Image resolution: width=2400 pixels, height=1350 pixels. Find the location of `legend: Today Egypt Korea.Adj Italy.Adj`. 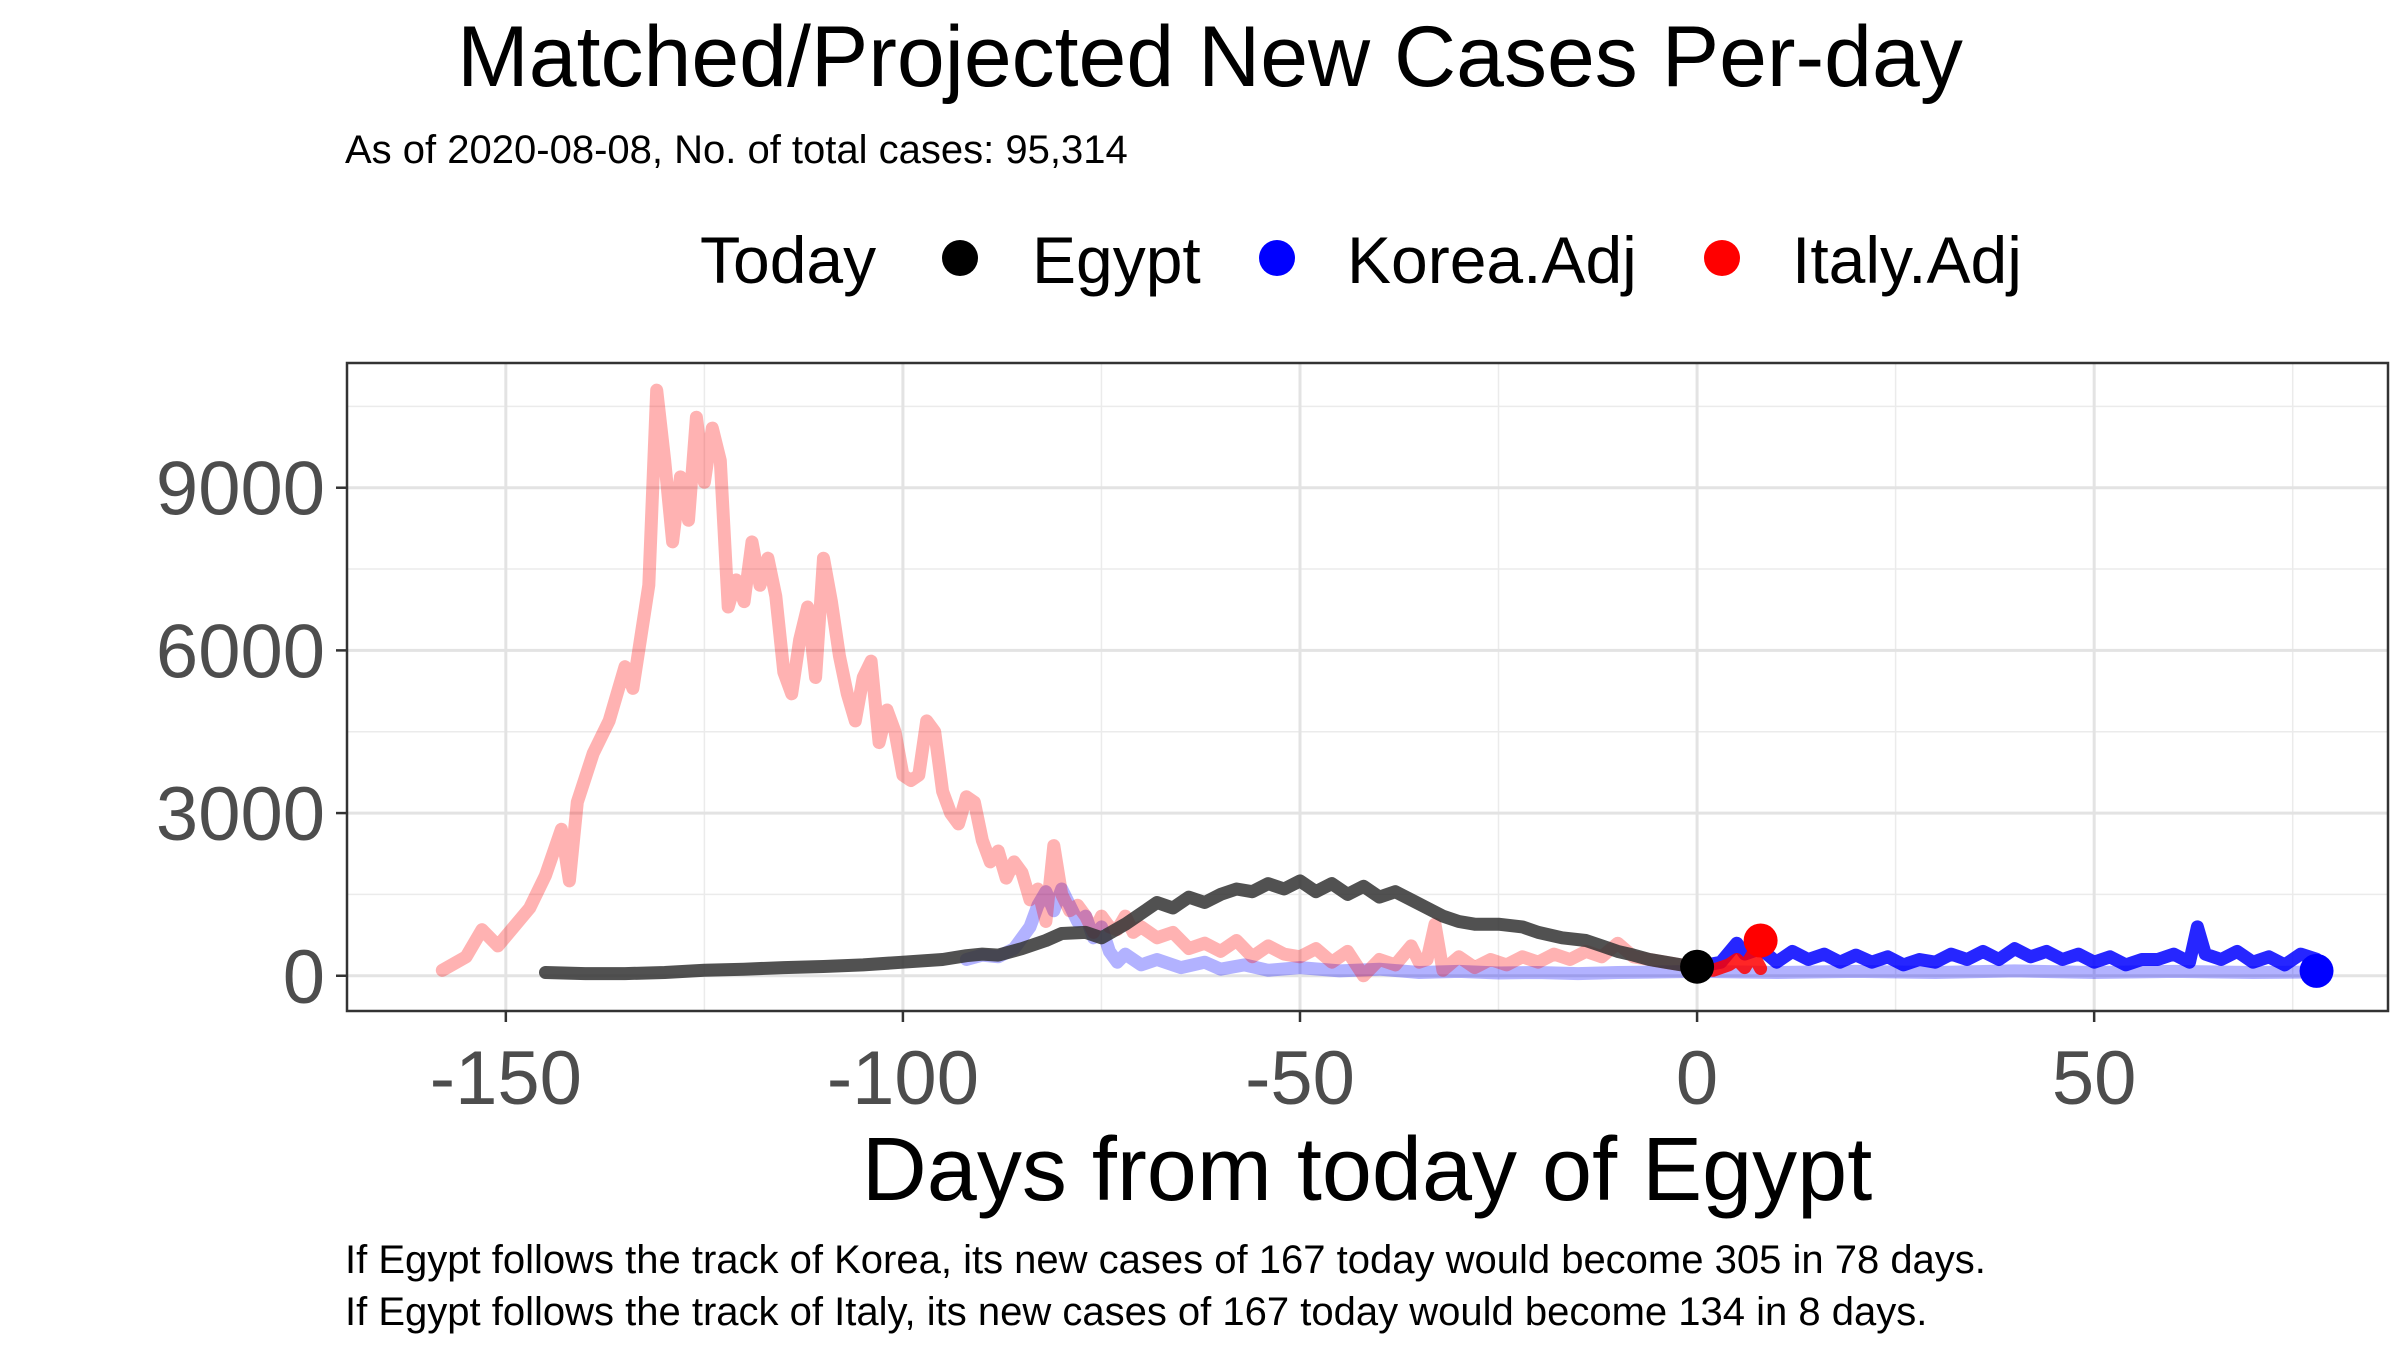

legend: Today Egypt Korea.Adj Italy.Adj is located at coordinates (1361, 260).